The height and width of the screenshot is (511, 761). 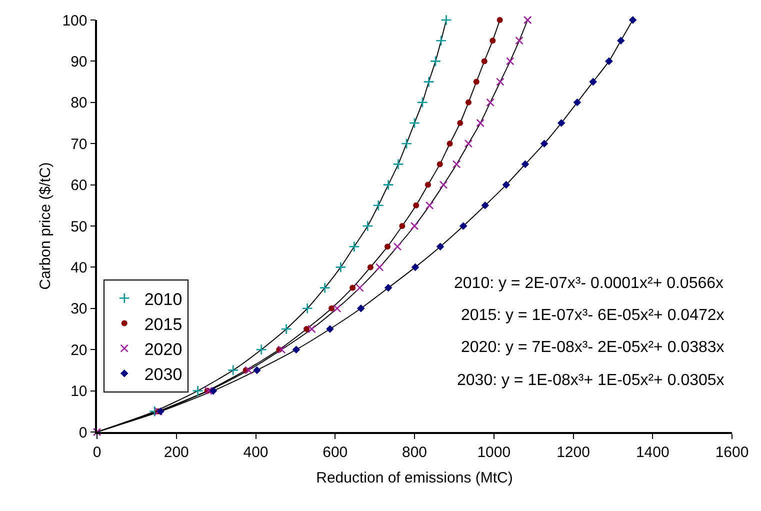 I want to click on annotation: 2015: y = 1E-07x³- 6E-05x²+ 0.0472x, so click(x=592, y=315).